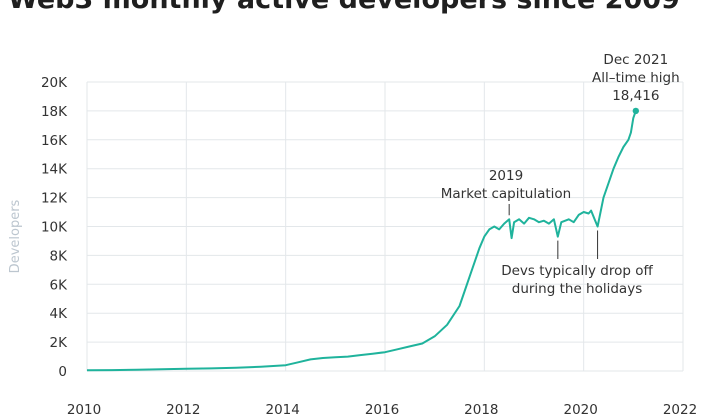  I want to click on y-tick-label: 18K, so click(54, 112).